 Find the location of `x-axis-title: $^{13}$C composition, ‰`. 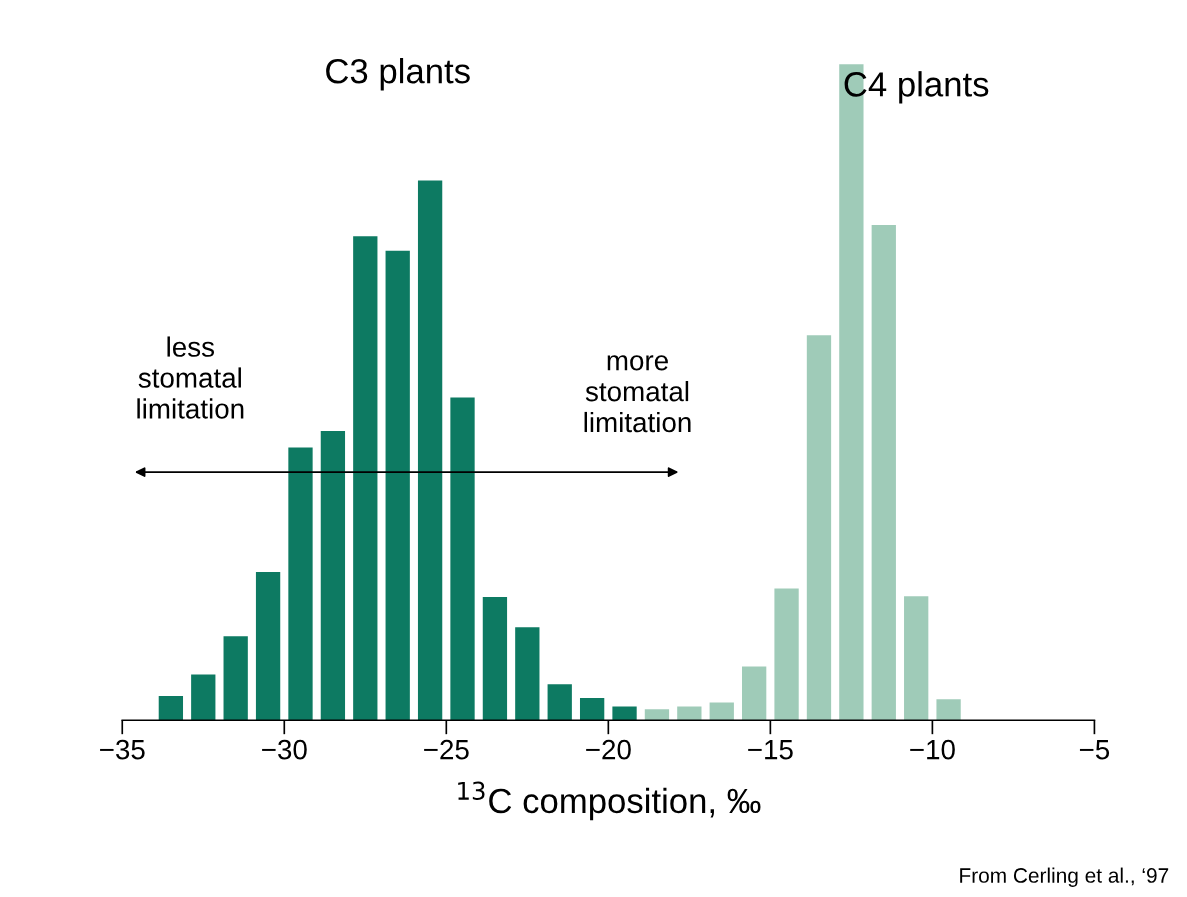

x-axis-title: $^{13}$C composition, ‰ is located at coordinates (609, 801).